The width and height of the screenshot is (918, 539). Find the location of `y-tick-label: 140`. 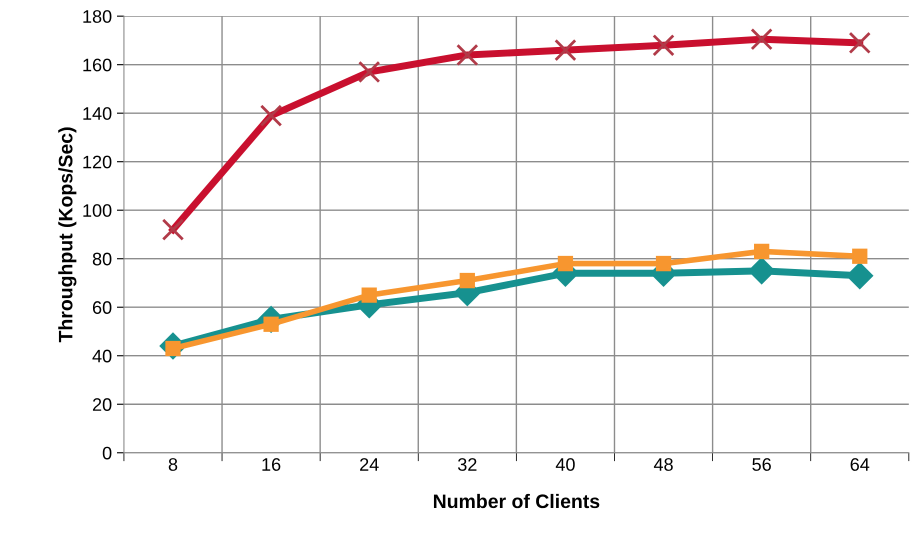

y-tick-label: 140 is located at coordinates (97, 113).